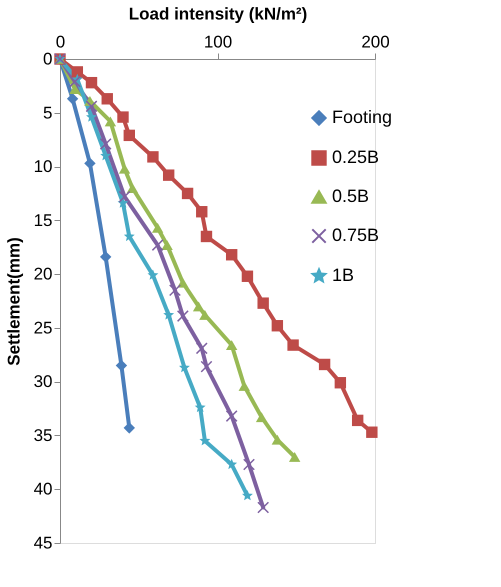  I want to click on y-tick-label: 0, so click(47, 59).